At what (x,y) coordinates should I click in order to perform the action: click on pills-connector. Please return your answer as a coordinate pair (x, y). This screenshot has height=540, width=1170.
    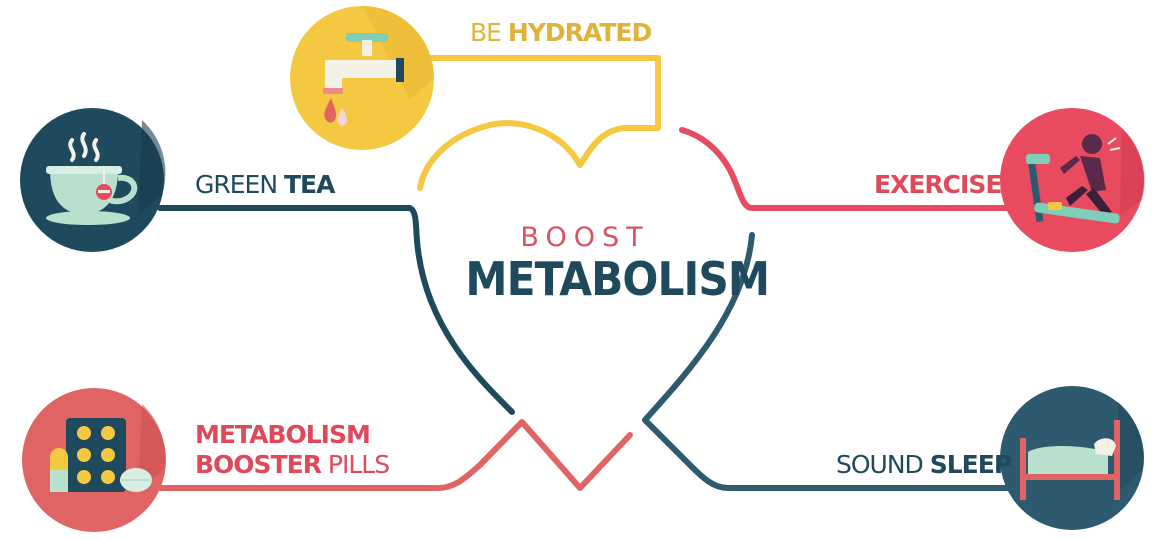
    Looking at the image, I should click on (395, 455).